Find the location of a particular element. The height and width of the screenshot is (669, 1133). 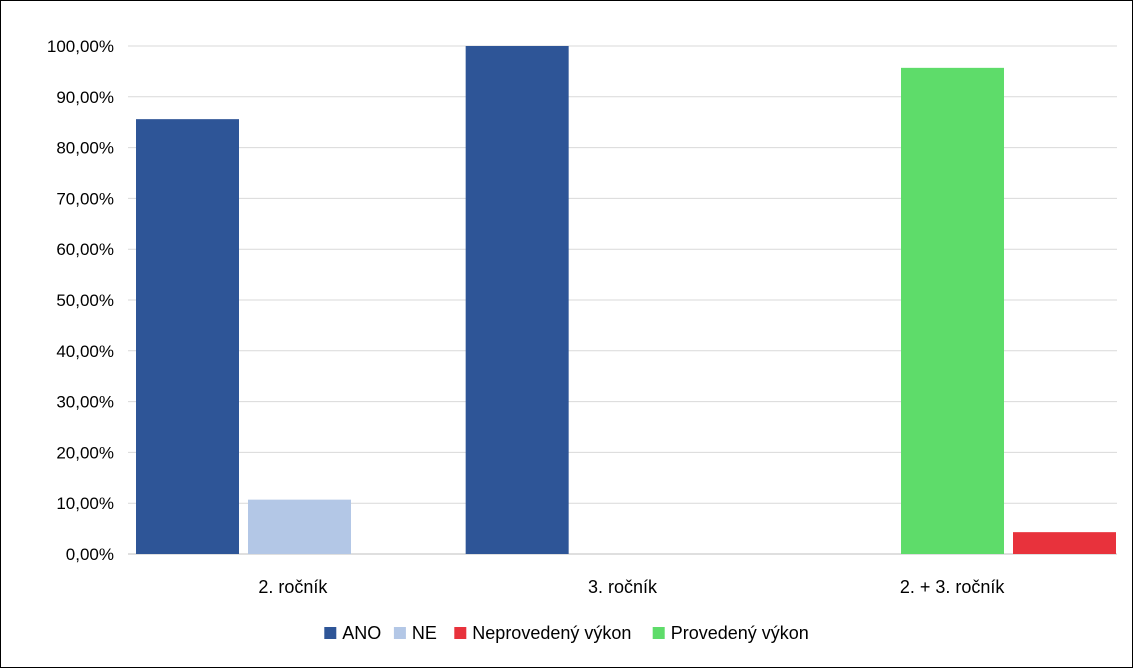

legend-label: Provedený výkon is located at coordinates (740, 633).